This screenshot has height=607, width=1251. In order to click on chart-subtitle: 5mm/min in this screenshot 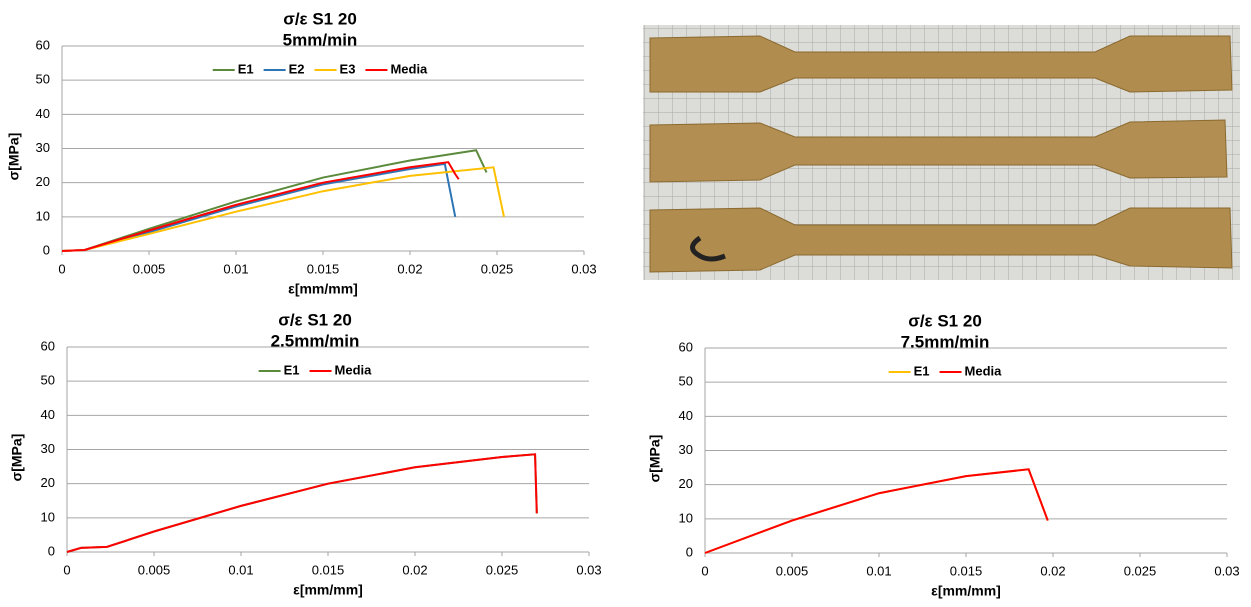, I will do `click(320, 39)`.